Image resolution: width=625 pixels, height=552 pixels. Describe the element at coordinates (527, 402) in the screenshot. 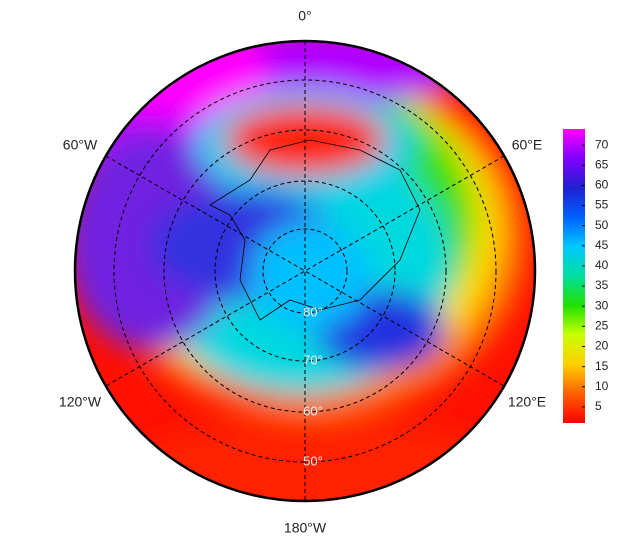

I see `lon-label: 120°E` at that location.